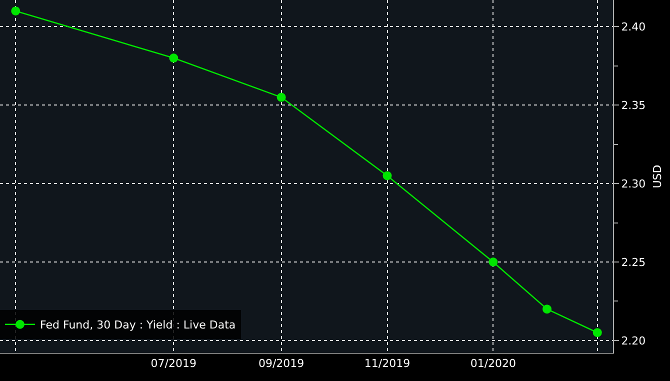  What do you see at coordinates (173, 363) in the screenshot?
I see `x-tick-label: 07/2019` at bounding box center [173, 363].